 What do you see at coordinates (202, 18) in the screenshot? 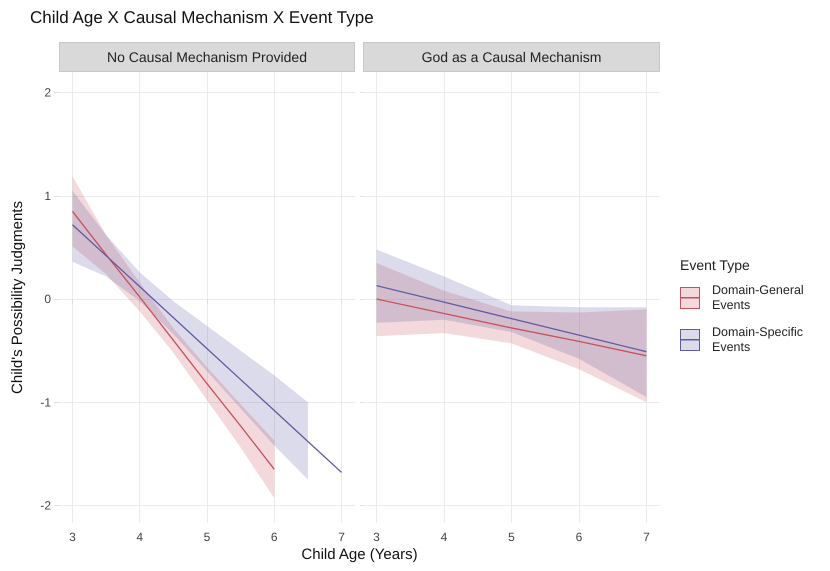
I see `chart-title: Child Age X Causal Mechanism X Event Type` at bounding box center [202, 18].